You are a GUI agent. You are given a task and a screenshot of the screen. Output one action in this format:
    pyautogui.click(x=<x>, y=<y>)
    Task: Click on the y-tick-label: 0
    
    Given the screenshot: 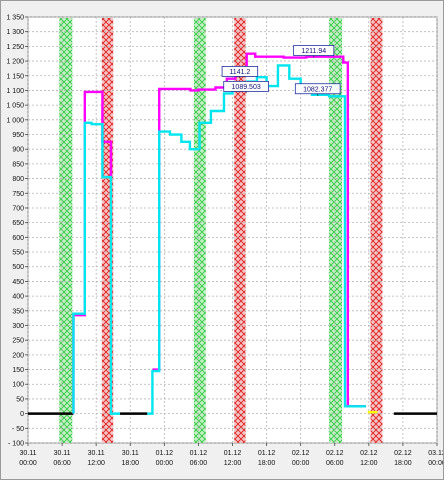 What is the action you would take?
    pyautogui.click(x=22, y=414)
    